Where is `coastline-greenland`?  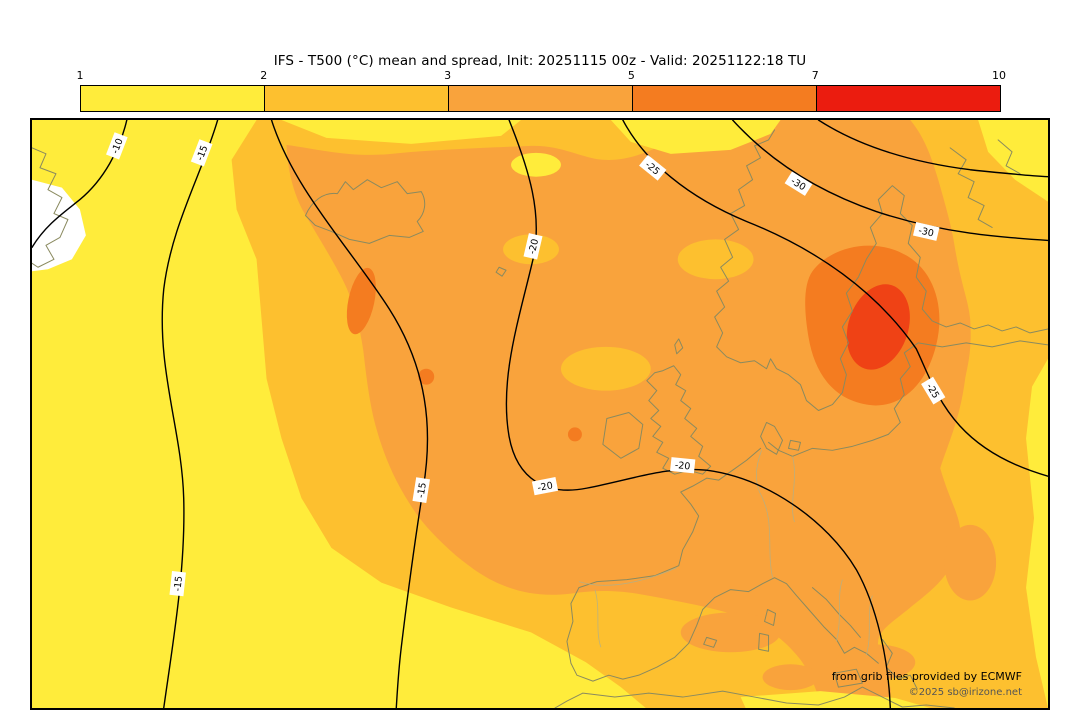 coastline-greenland is located at coordinates (50, 207).